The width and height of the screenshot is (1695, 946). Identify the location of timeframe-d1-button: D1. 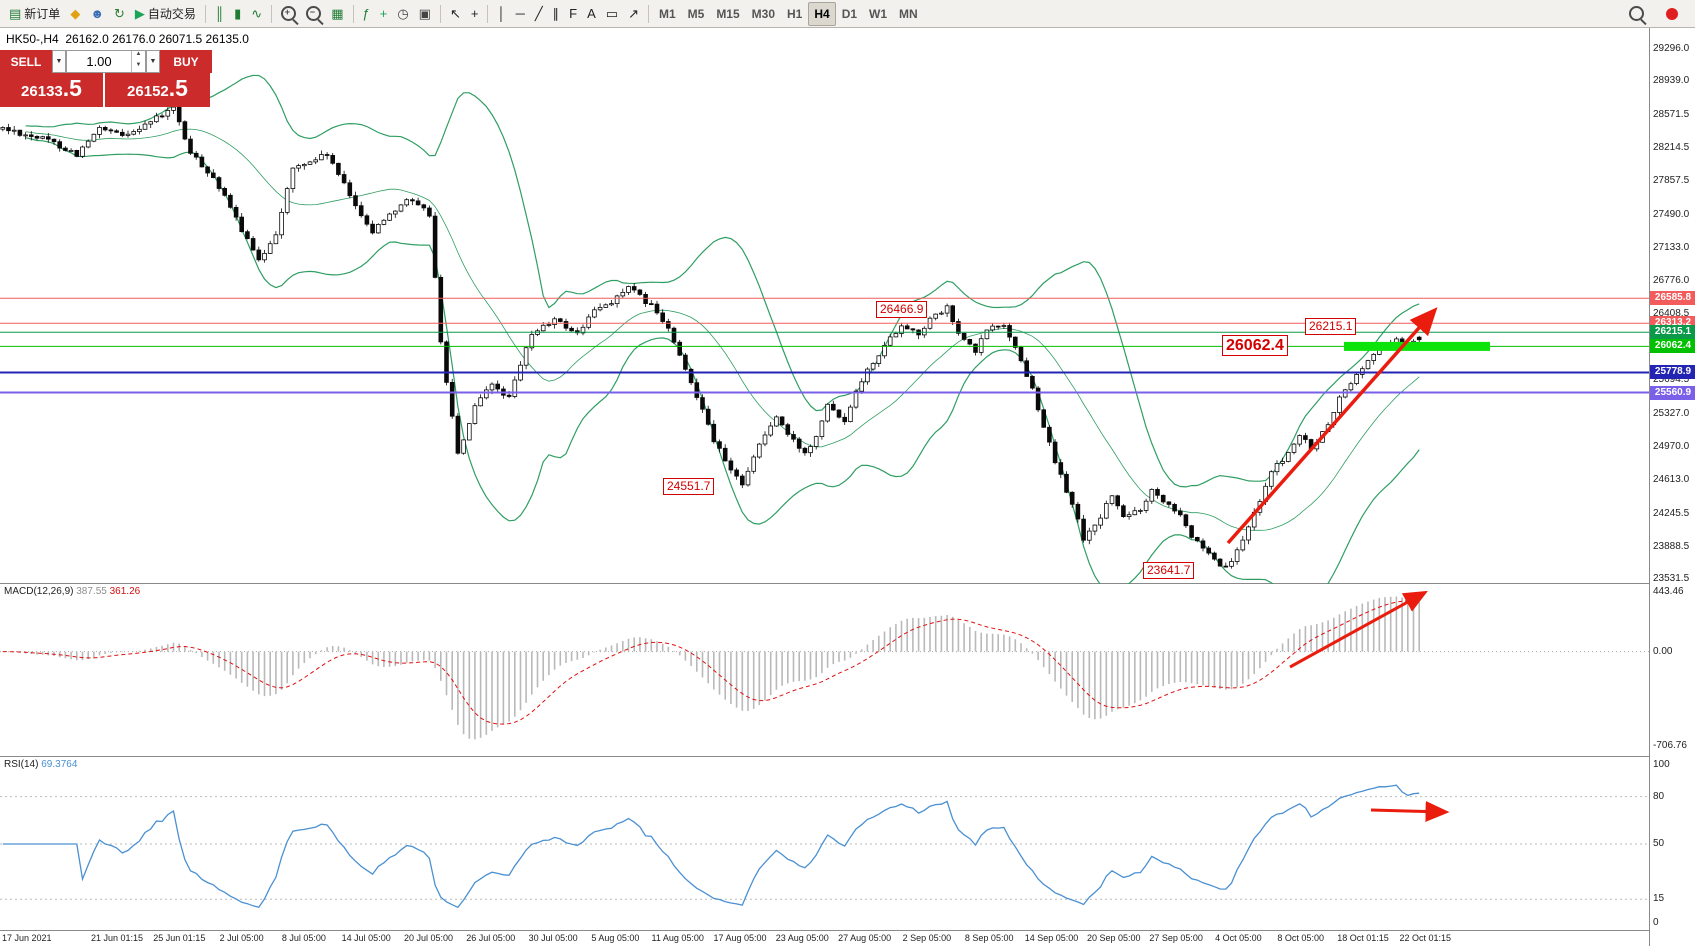
(849, 14).